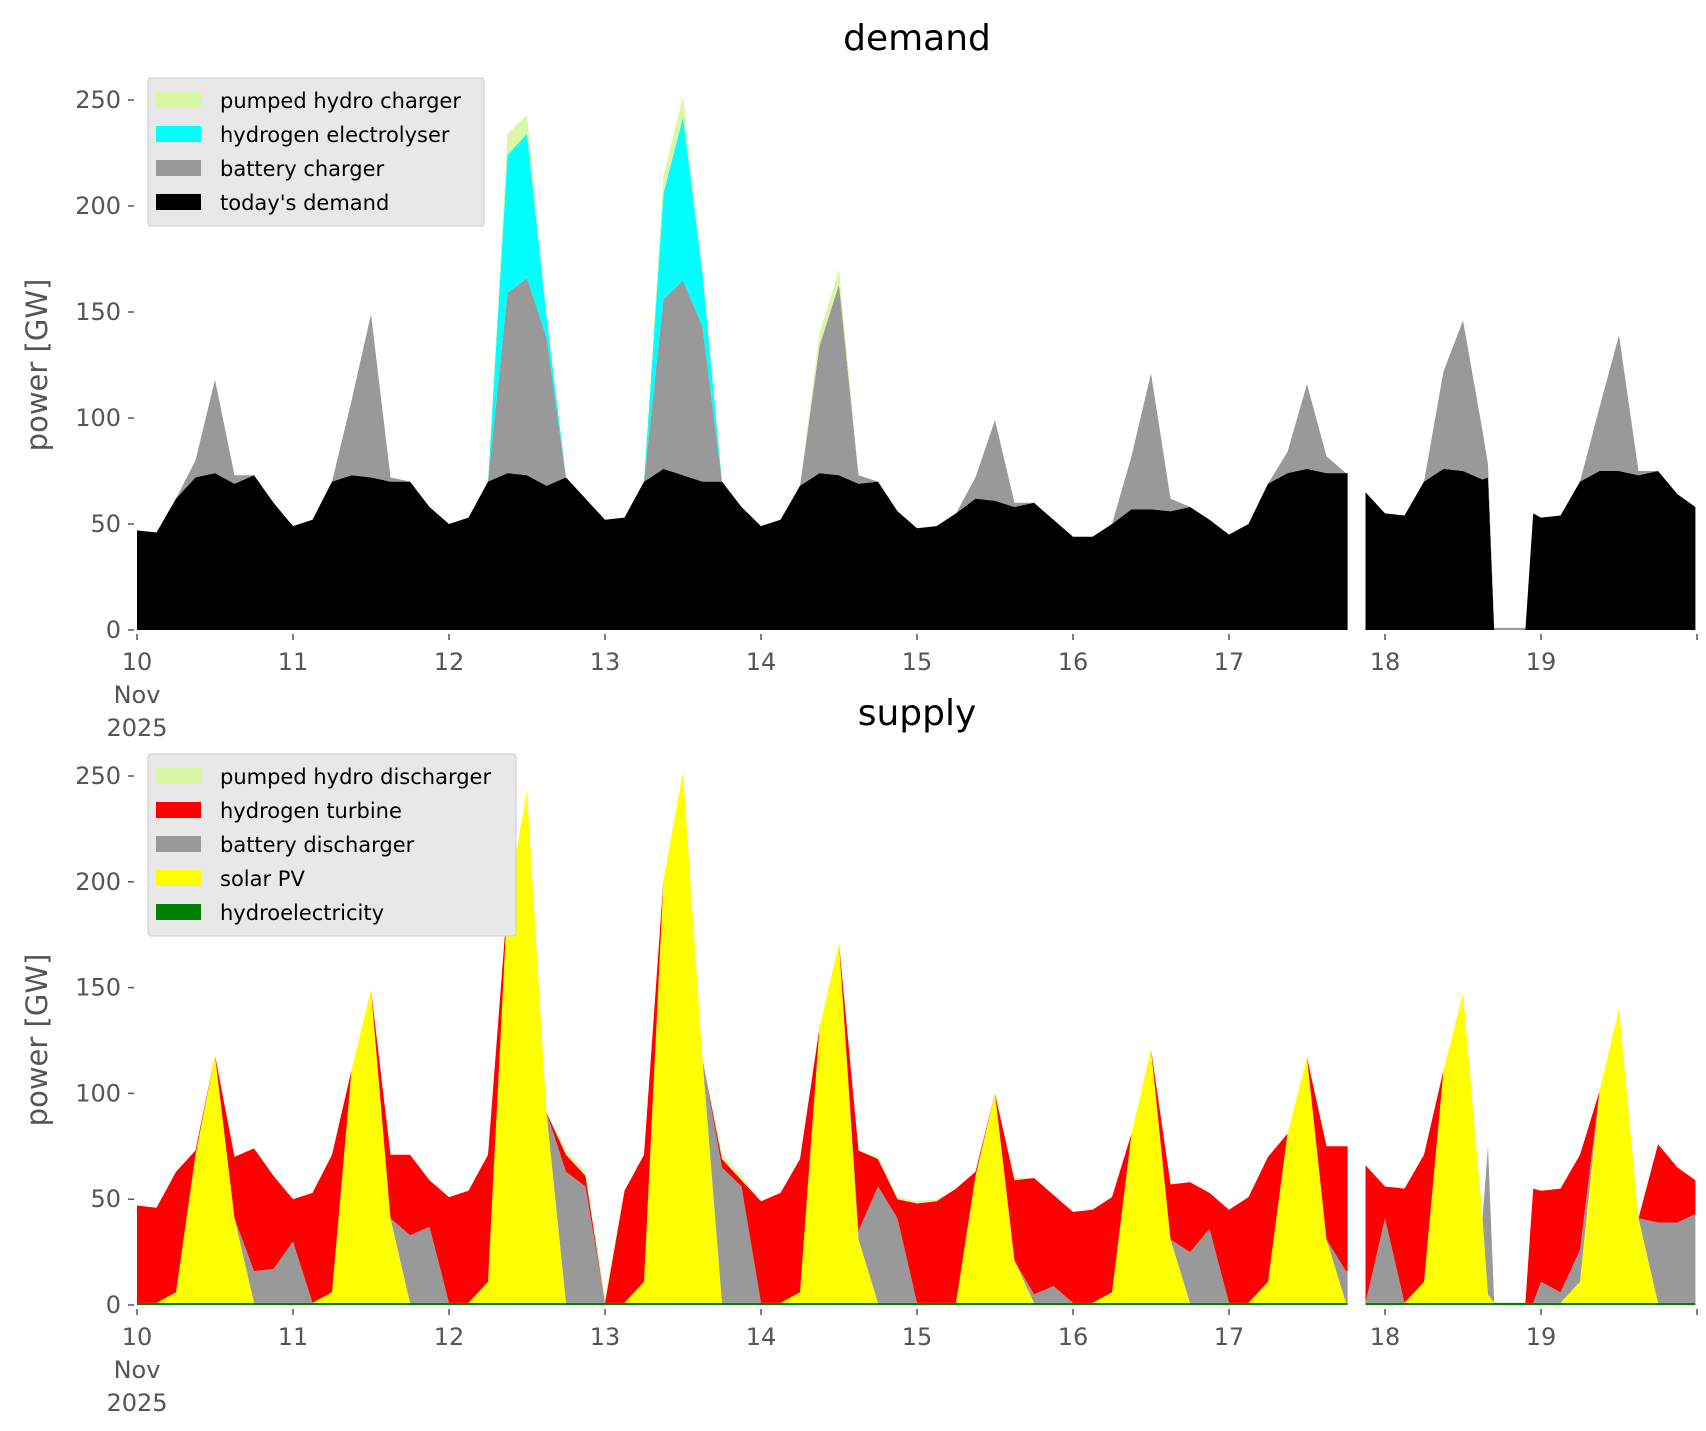 This screenshot has width=1706, height=1431. Describe the element at coordinates (761, 1337) in the screenshot. I see `supply-xtick-label: 14` at that location.